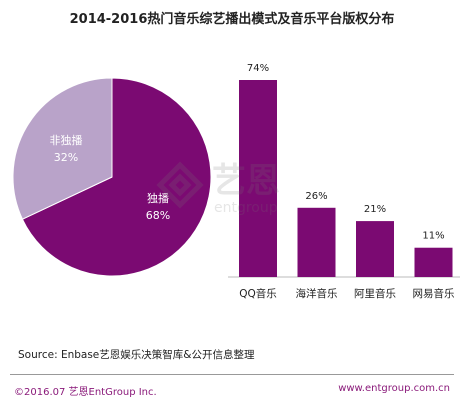  Describe the element at coordinates (158, 198) in the screenshot. I see `pie-slice-label: 独播` at that location.